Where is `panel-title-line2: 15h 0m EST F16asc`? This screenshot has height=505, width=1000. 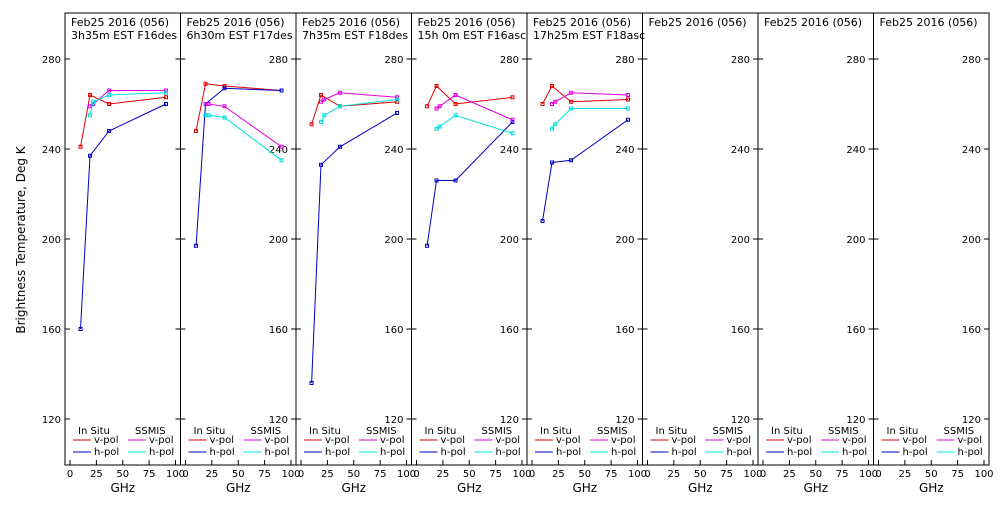
panel-title-line2: 15h 0m EST F16asc is located at coordinates (472, 35).